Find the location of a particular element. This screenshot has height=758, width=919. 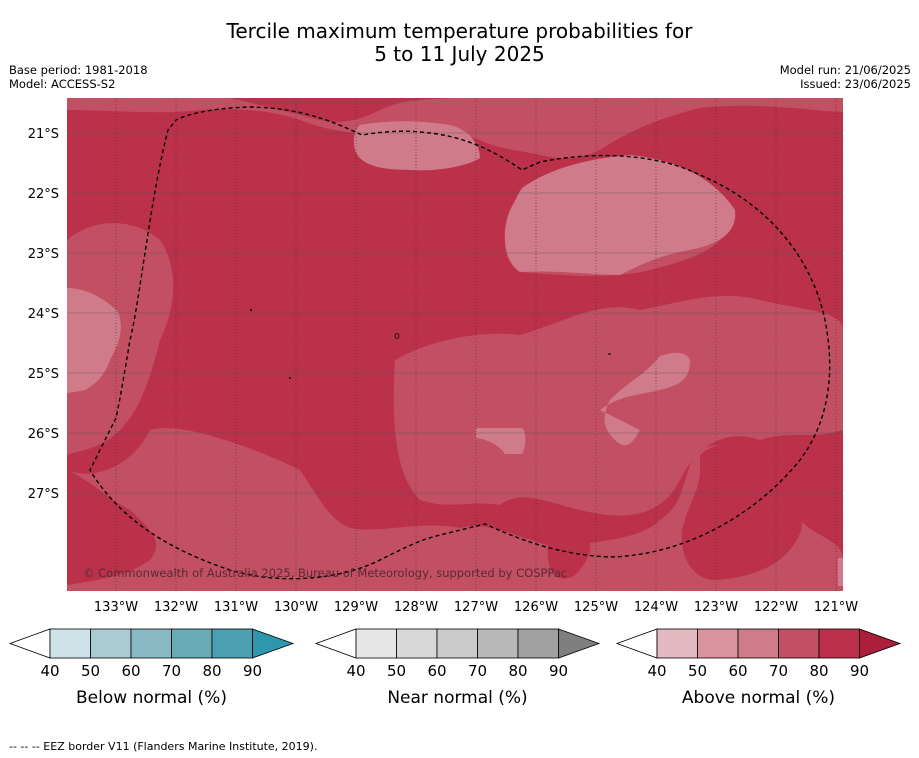

lon-label: 128°W is located at coordinates (416, 607).